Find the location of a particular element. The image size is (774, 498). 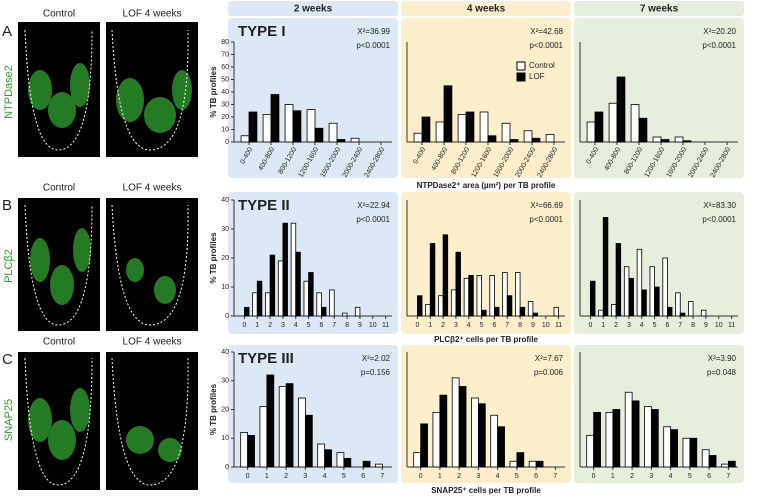

x-tick-label: 7 is located at coordinates (680, 325).